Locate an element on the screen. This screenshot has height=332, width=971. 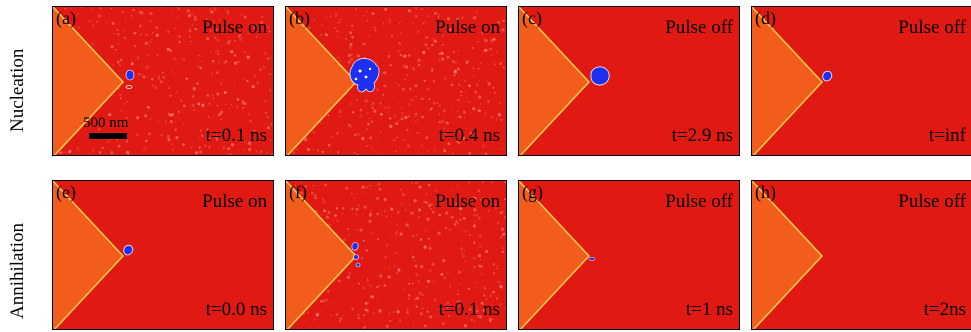
time-label: t=inf is located at coordinates (947, 135).